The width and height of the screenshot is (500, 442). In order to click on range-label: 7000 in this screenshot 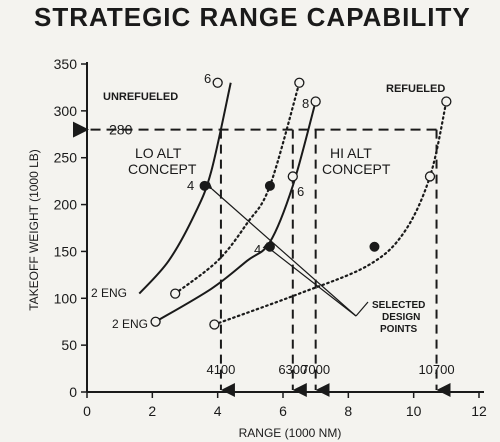, I will do `click(315, 369)`.